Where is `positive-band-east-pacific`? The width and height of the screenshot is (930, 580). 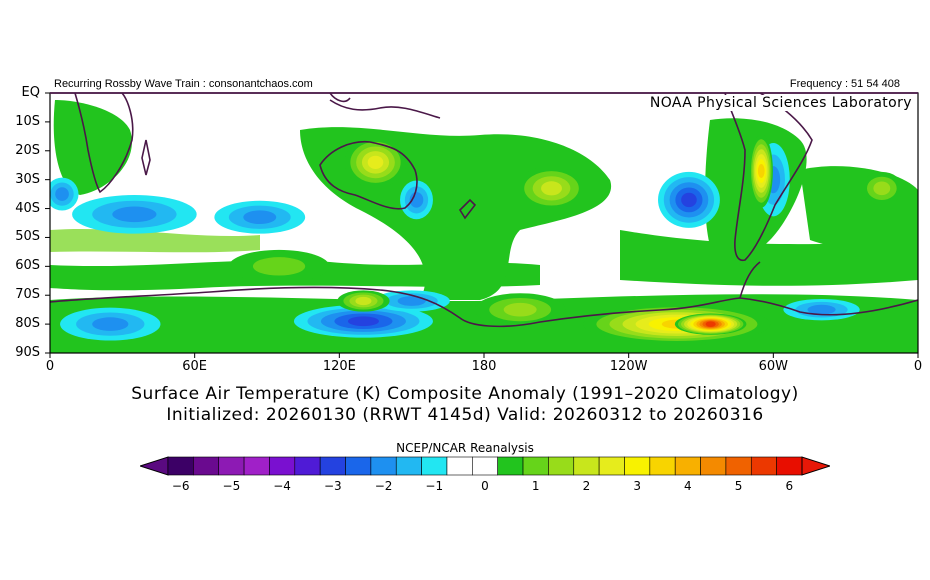 positive-band-east-pacific is located at coordinates (769, 258).